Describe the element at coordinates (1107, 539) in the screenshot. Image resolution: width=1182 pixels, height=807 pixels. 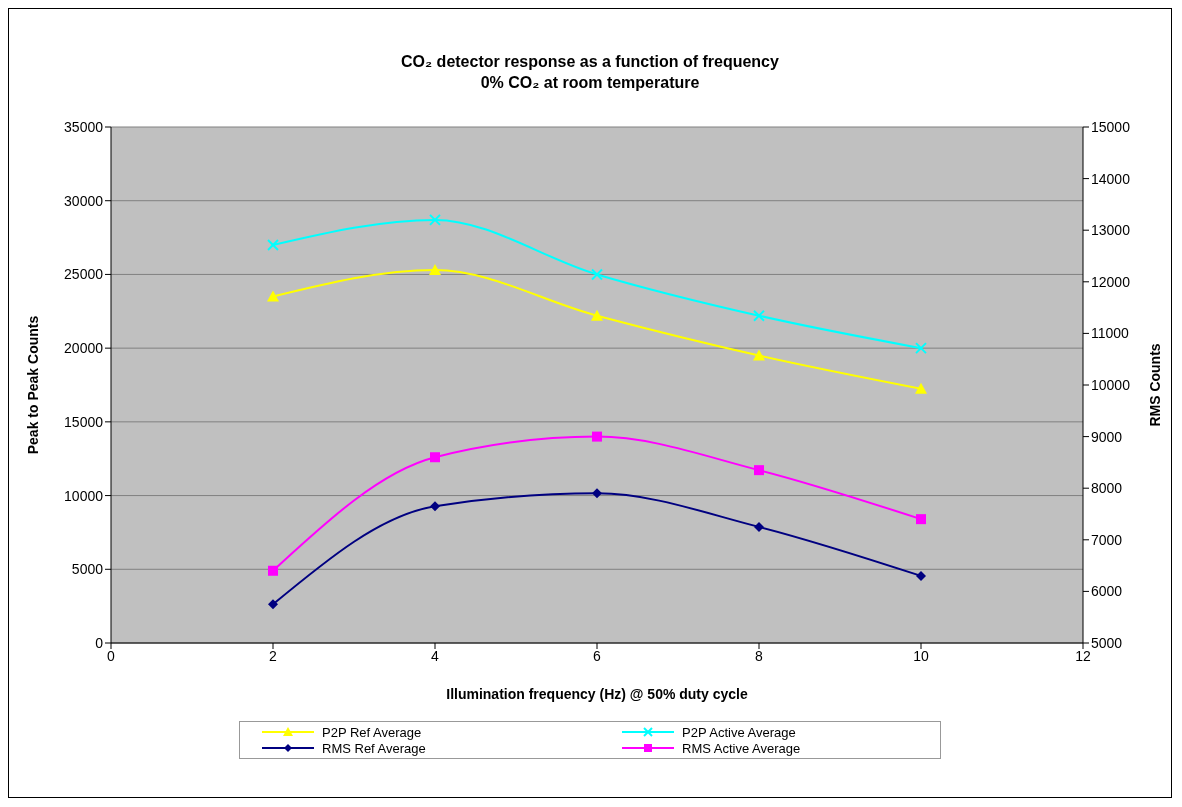
I see `y2-tick-label: 7000` at that location.